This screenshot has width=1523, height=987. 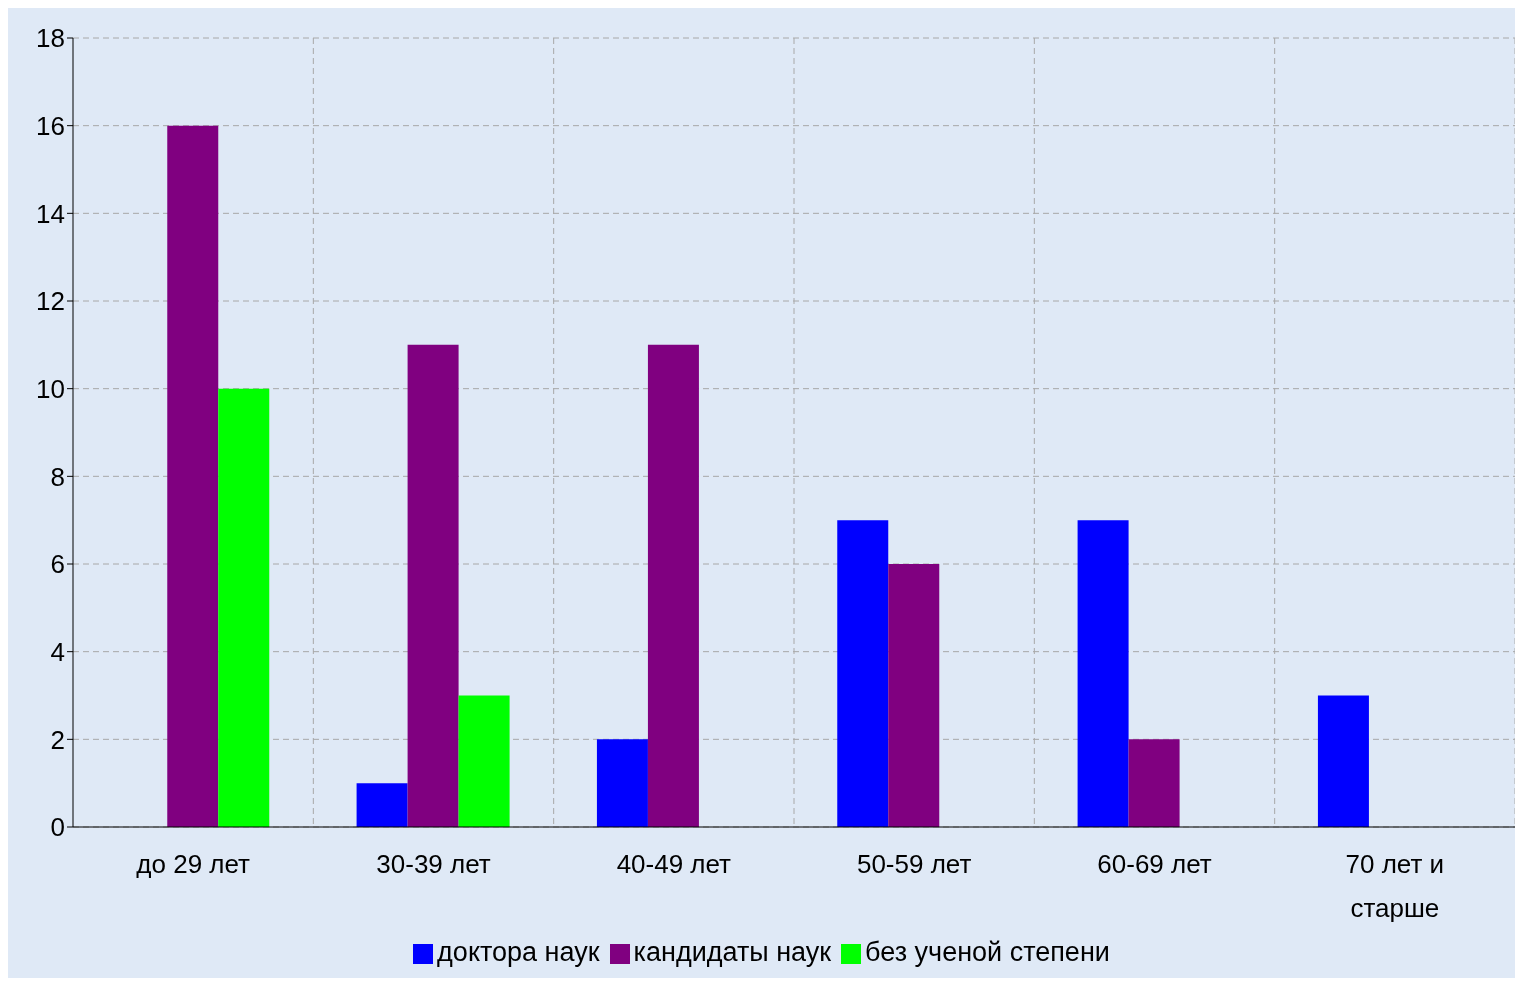 I want to click on y-tick-label: 2, so click(x=57, y=739).